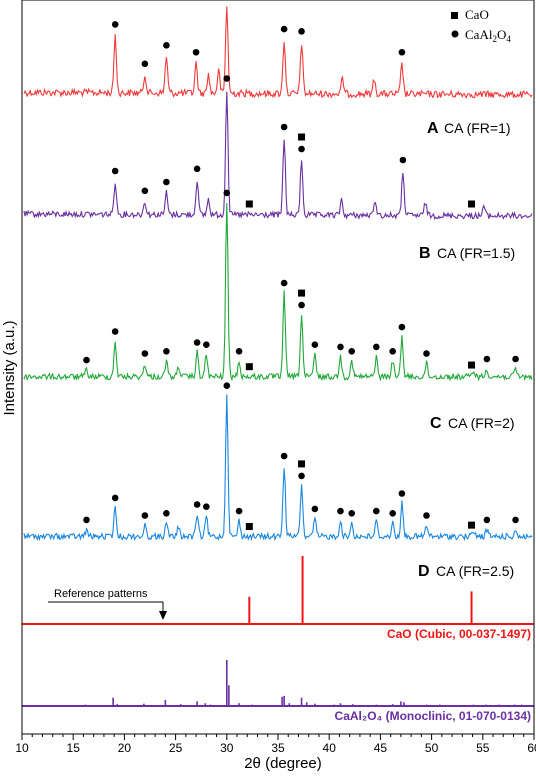 This screenshot has width=536, height=776. Describe the element at coordinates (483, 748) in the screenshot. I see `x-tick-label: 55` at that location.